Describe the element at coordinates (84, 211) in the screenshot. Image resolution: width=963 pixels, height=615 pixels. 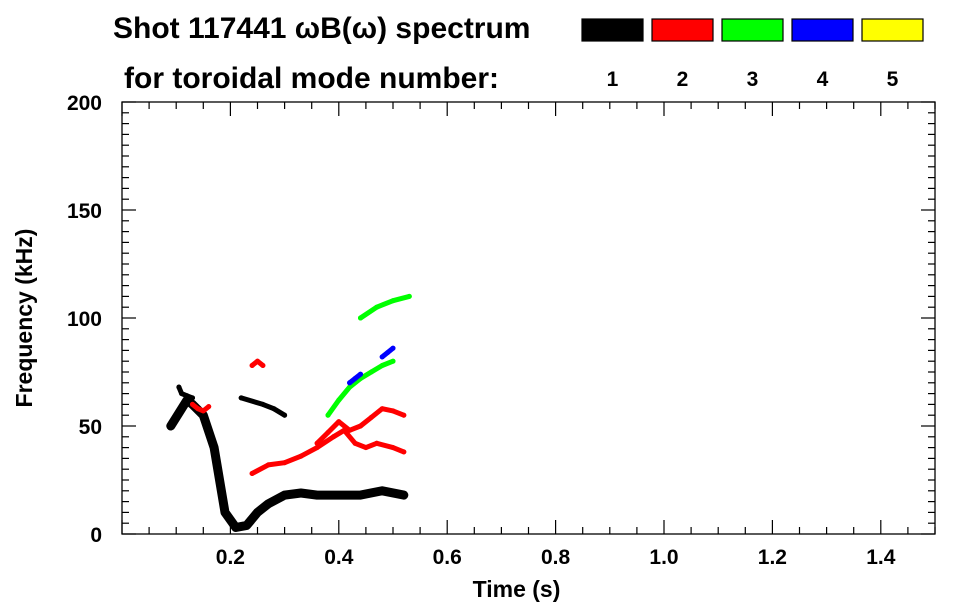
I see `y-tick-label: 150` at that location.